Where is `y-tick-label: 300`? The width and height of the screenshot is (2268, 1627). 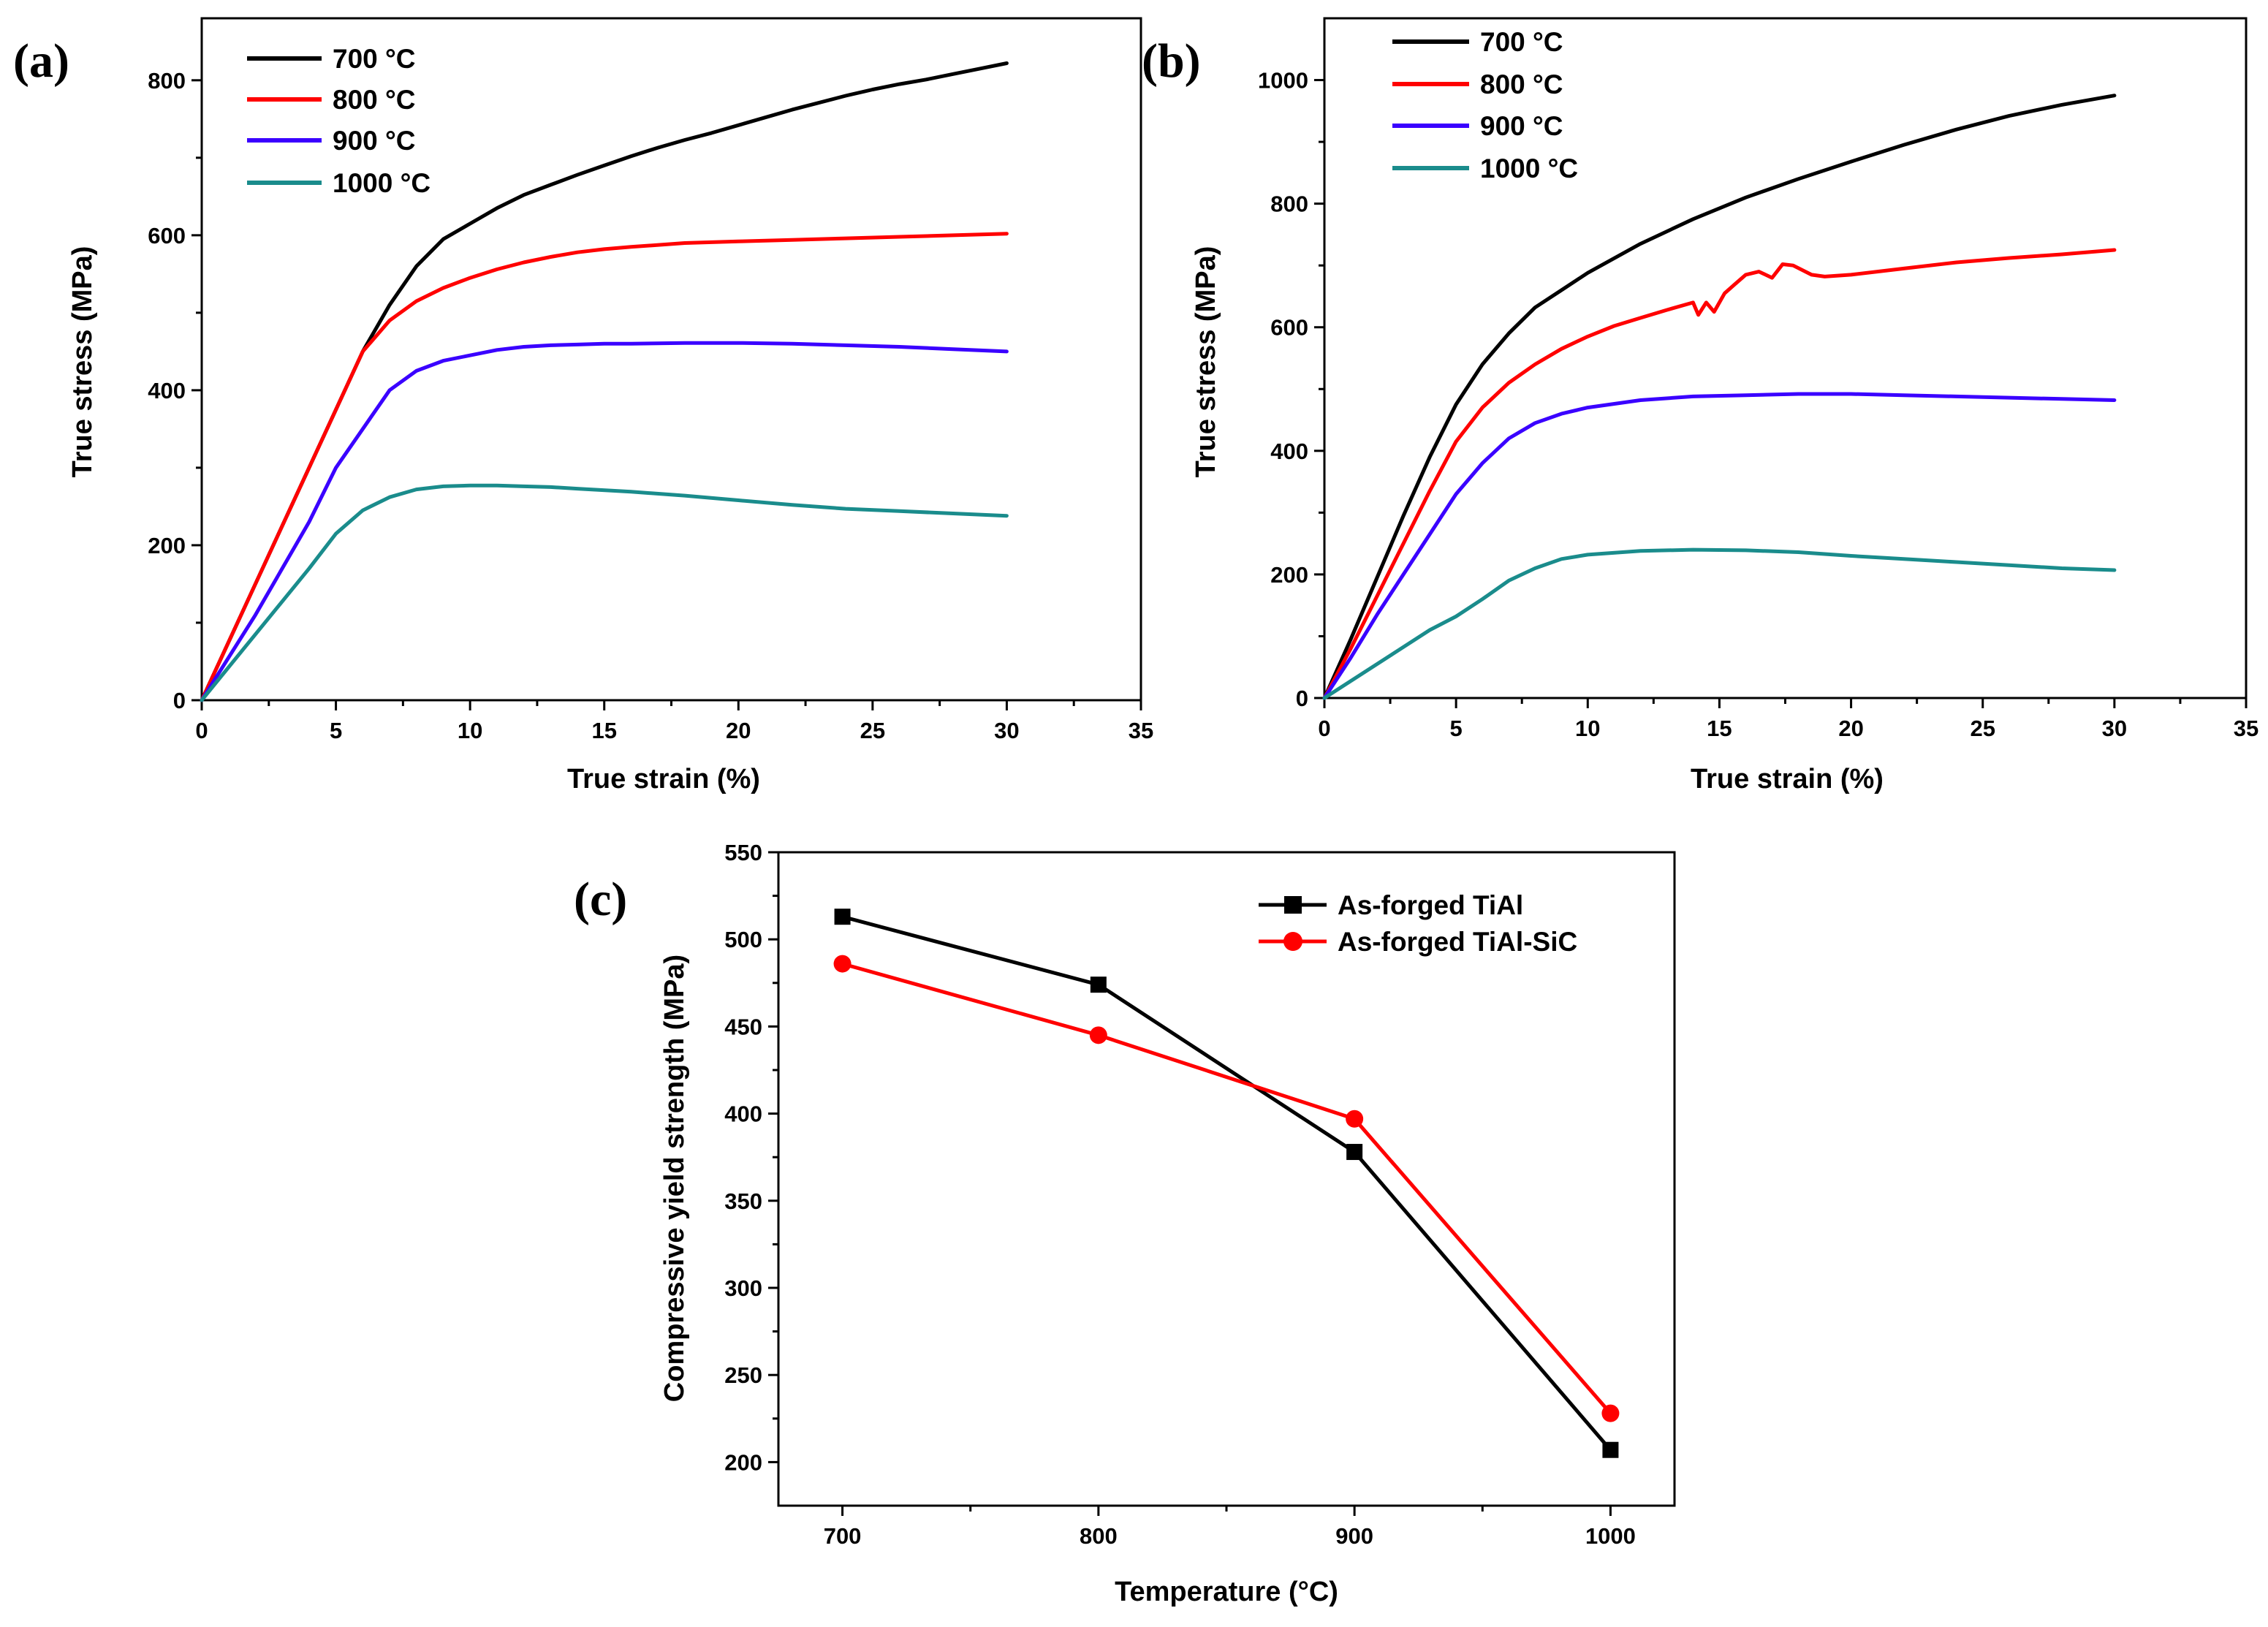
y-tick-label: 300 is located at coordinates (743, 1288).